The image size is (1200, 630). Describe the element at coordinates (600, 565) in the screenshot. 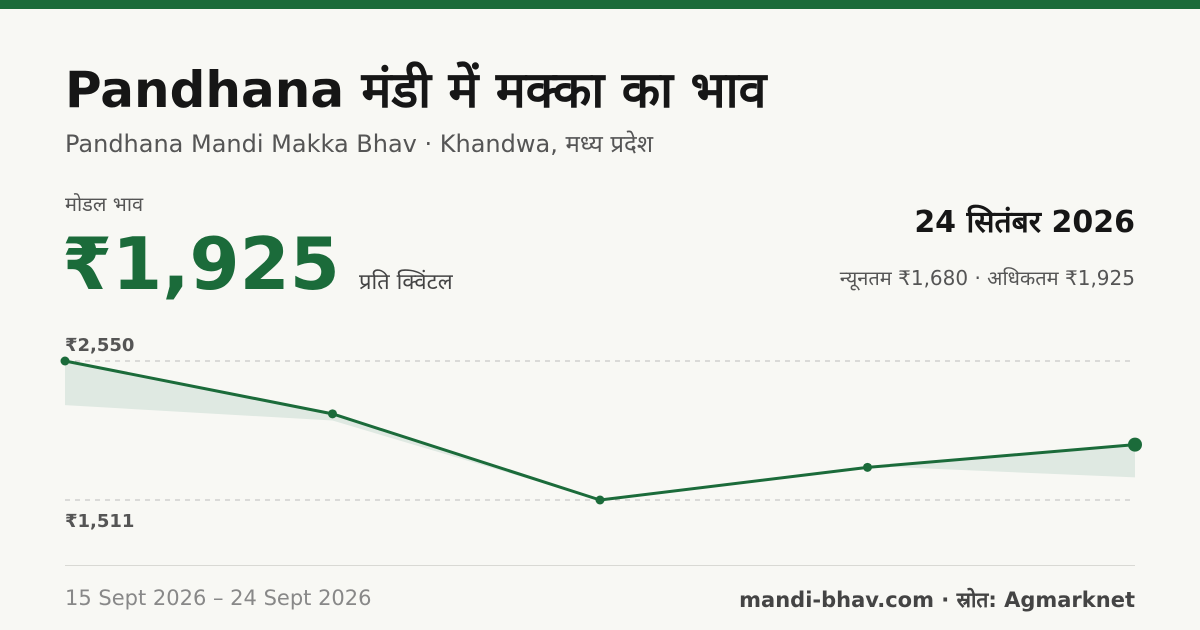

I see `footer-divider` at that location.